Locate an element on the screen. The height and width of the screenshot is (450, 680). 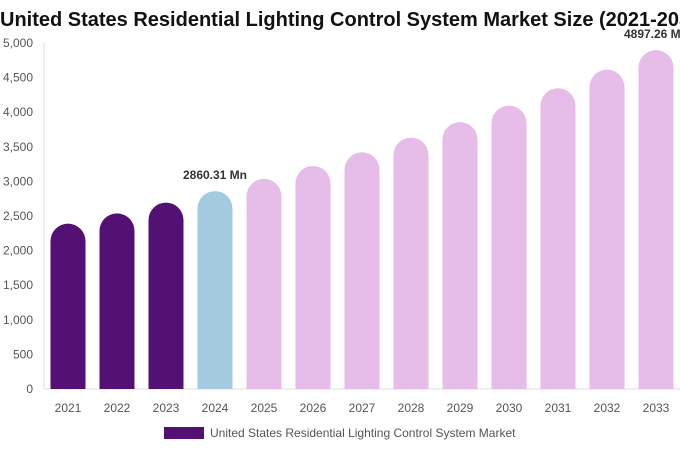
x-tick-label: 2025 is located at coordinates (264, 408).